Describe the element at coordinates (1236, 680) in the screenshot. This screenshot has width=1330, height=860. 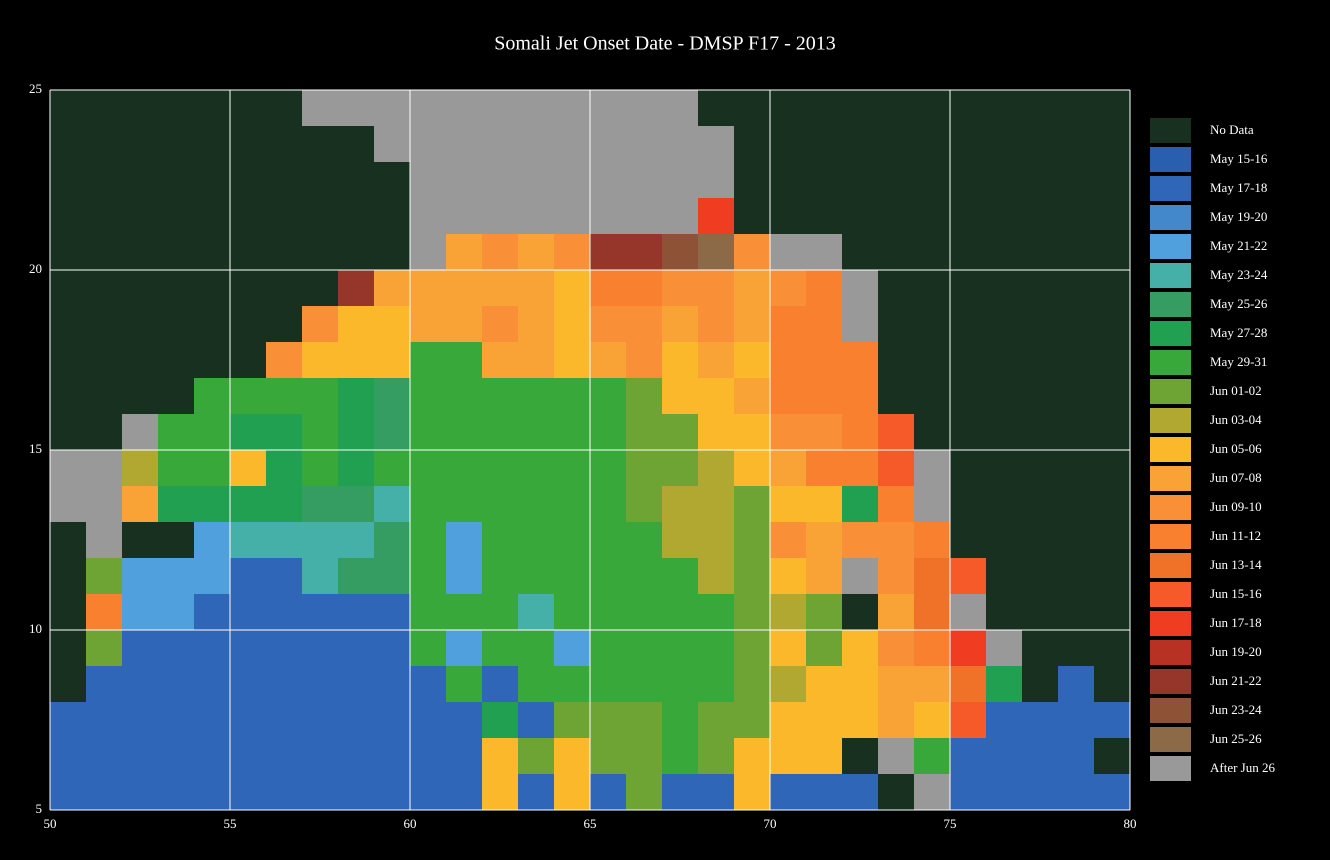
I see `legend-label: Jun 21-22` at that location.